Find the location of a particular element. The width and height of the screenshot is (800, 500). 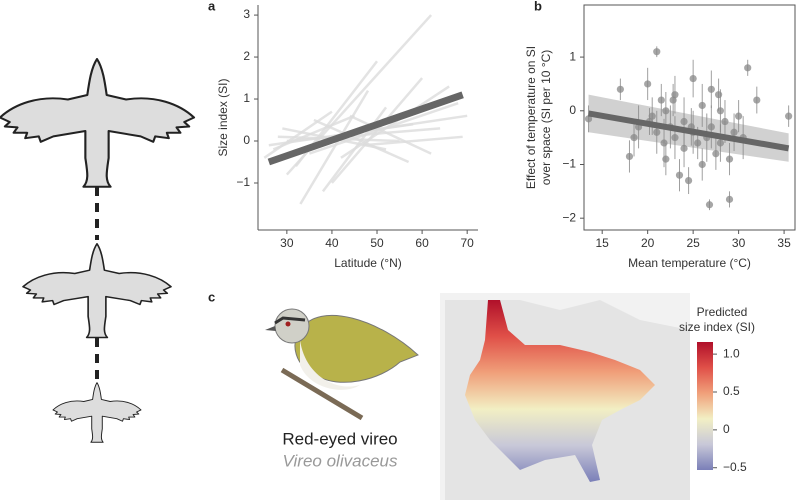

x-tick-label: 60 is located at coordinates (422, 243).